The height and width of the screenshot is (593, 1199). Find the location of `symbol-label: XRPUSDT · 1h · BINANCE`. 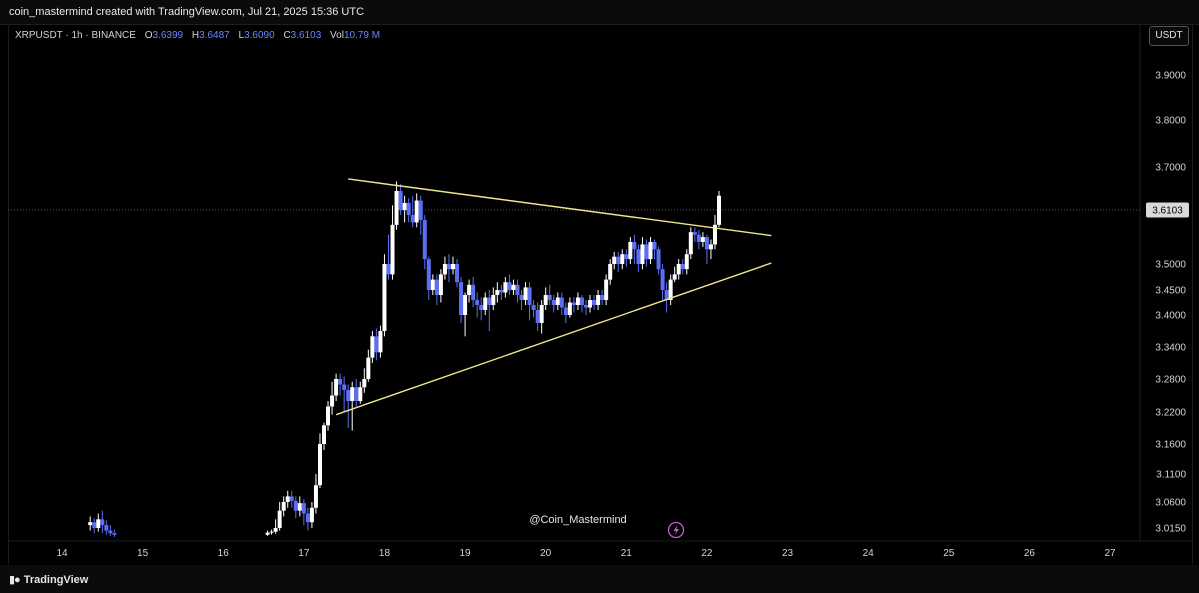

symbol-label: XRPUSDT · 1h · BINANCE is located at coordinates (75, 35).